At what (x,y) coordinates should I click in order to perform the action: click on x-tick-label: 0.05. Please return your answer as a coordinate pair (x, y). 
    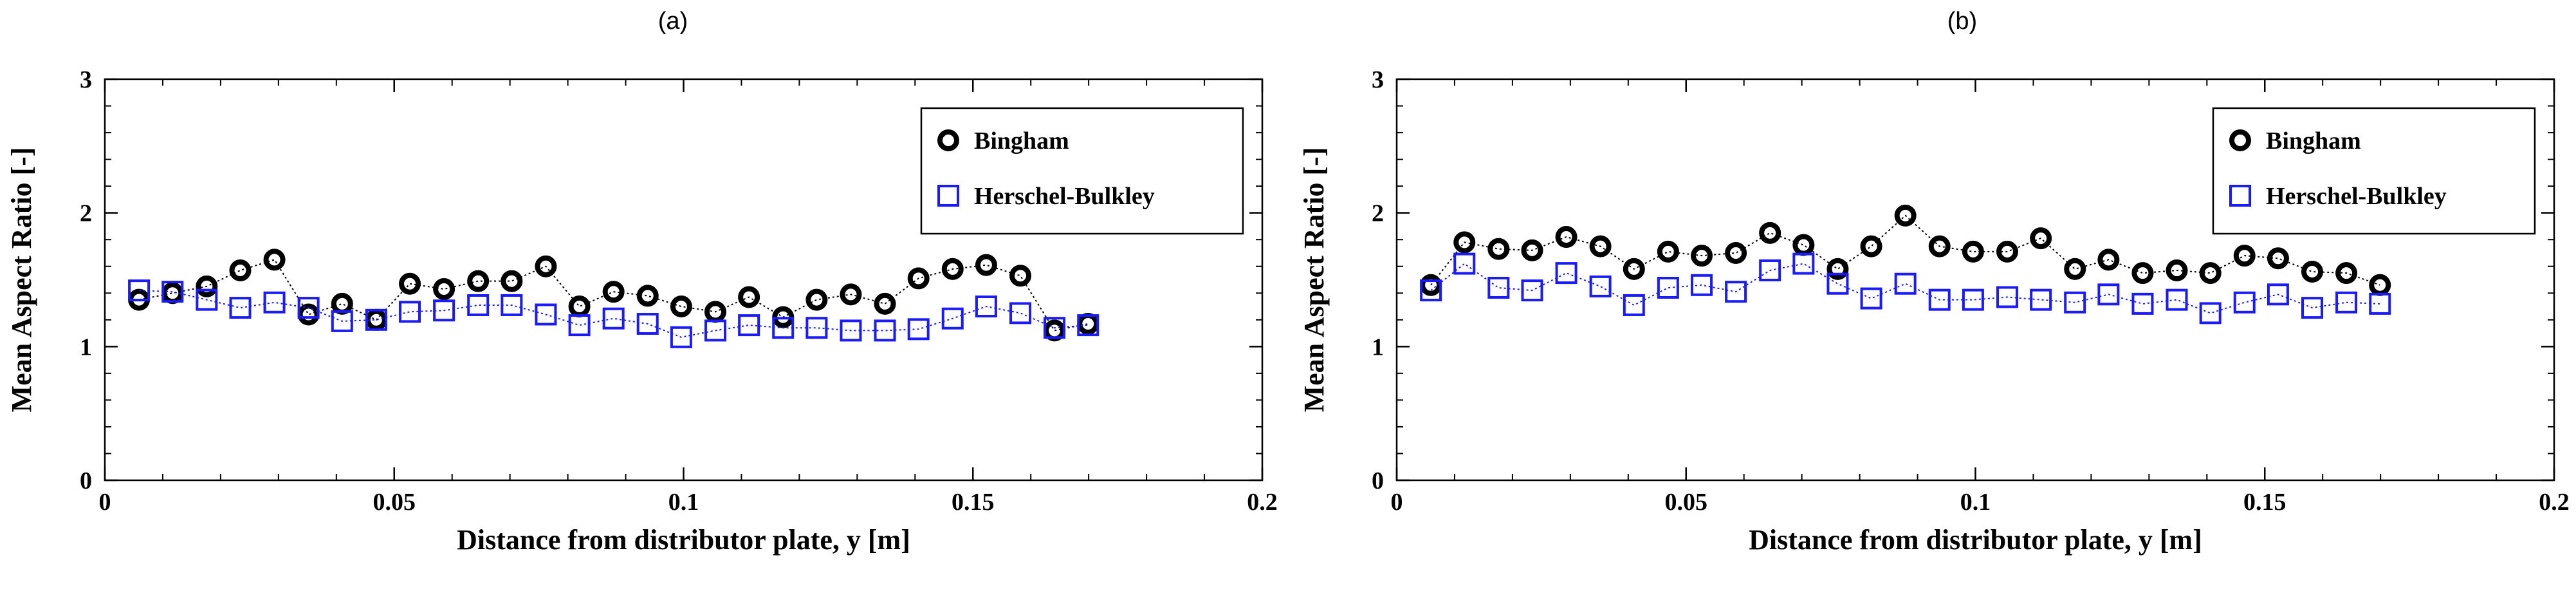
    Looking at the image, I should click on (1686, 502).